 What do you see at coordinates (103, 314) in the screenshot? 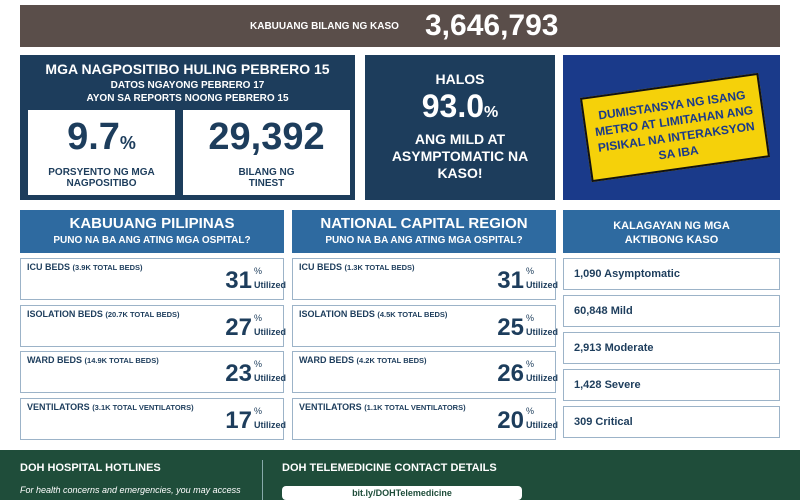
I see `row-label: ISOLATION BEDS (20.7K TOTAL BEDS)` at bounding box center [103, 314].